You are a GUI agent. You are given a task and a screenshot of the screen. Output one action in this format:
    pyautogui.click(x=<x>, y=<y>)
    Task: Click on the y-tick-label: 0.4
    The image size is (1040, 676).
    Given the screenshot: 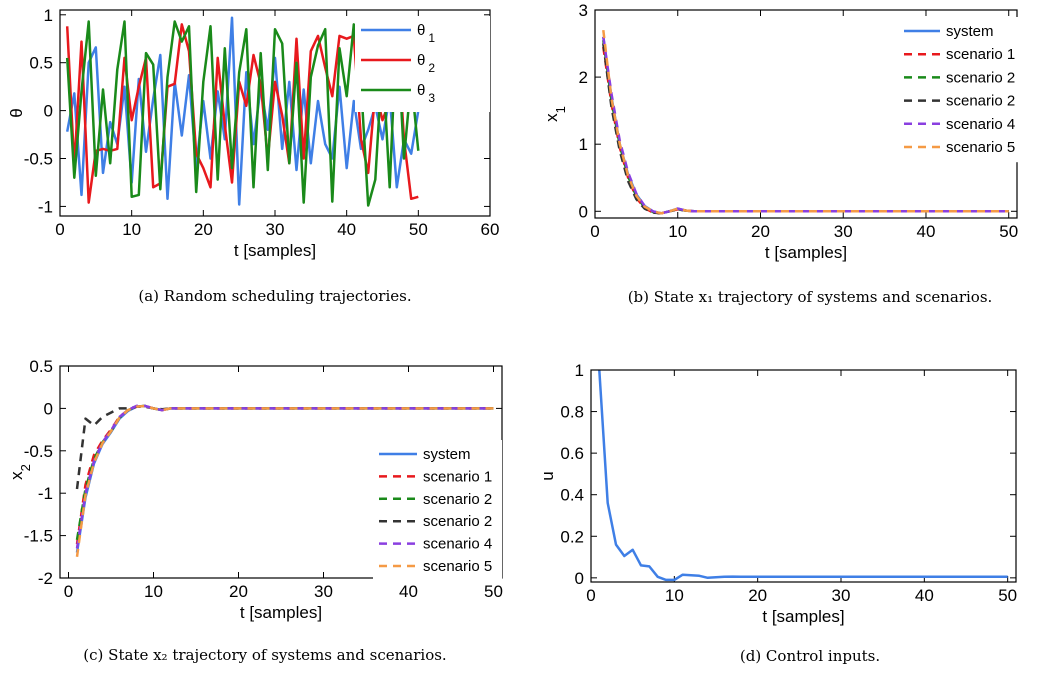 What is the action you would take?
    pyautogui.click(x=572, y=495)
    